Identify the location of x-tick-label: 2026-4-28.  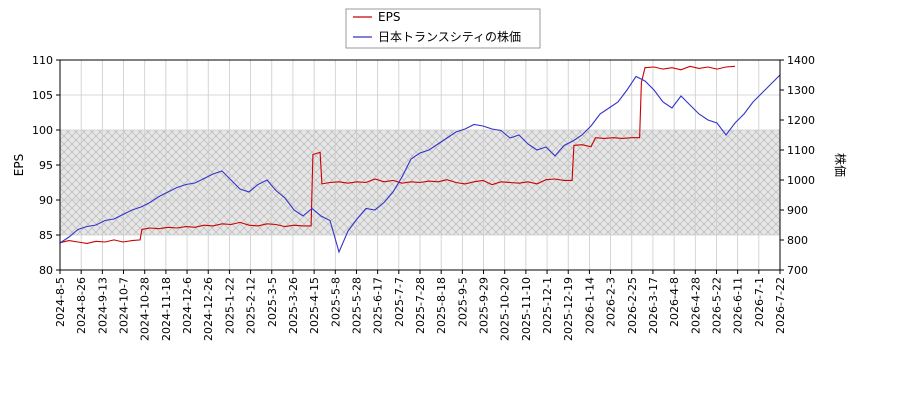
(695, 305).